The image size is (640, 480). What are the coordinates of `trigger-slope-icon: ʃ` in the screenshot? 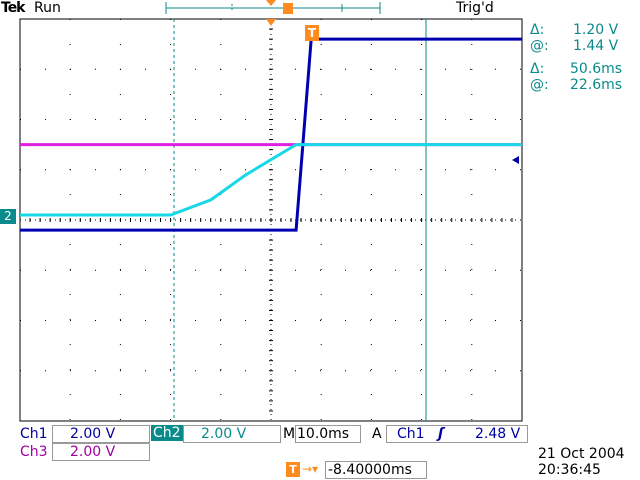 It's located at (441, 434).